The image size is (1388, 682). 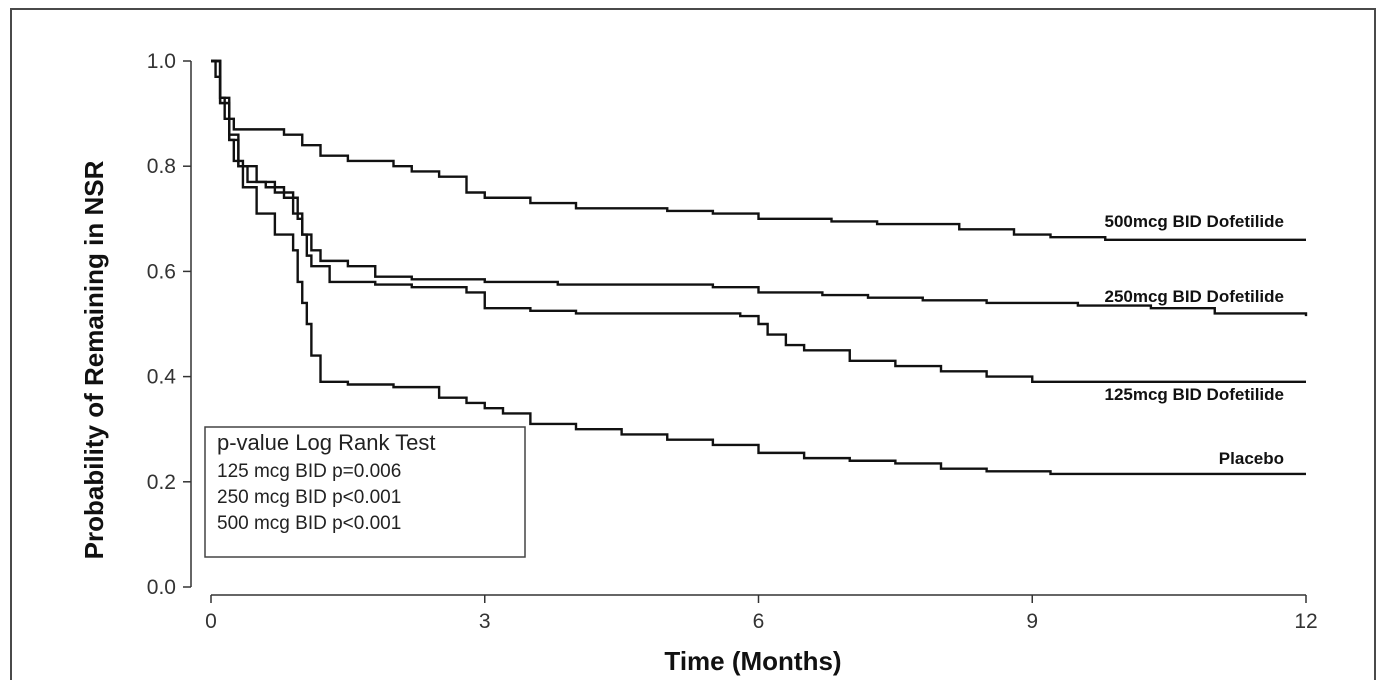 What do you see at coordinates (94, 359) in the screenshot?
I see `y-axis-title: Probability of Remaining in NSR` at bounding box center [94, 359].